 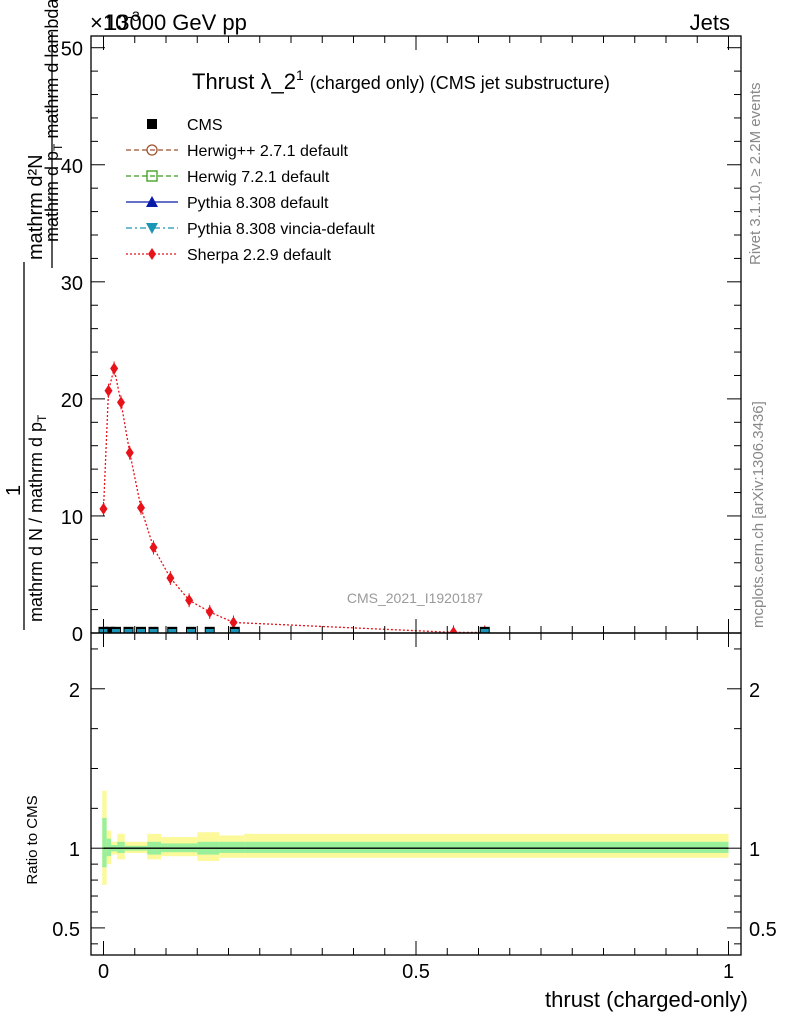 What do you see at coordinates (74, 850) in the screenshot?
I see `ratio-ytick-label-left-1: 1` at bounding box center [74, 850].